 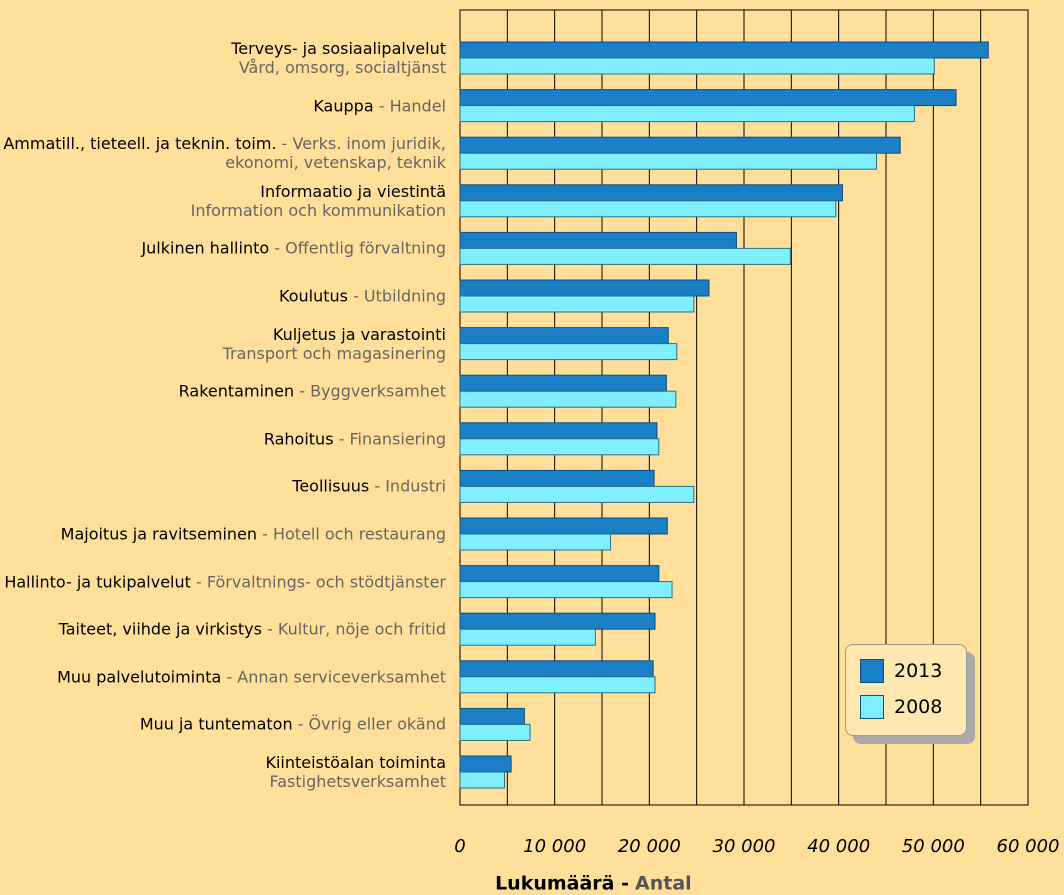 What do you see at coordinates (933, 846) in the screenshot?
I see `x-tick-label: 50 000` at bounding box center [933, 846].